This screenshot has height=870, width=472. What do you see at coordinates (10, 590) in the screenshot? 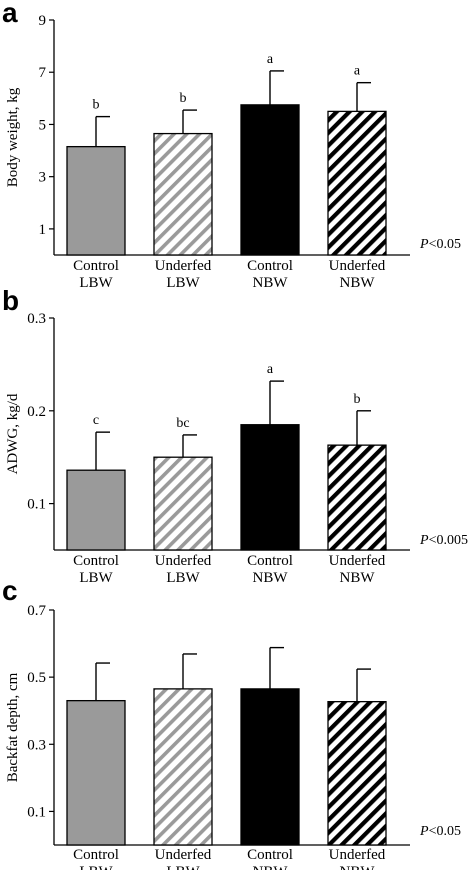
I see `panel-letter: c` at bounding box center [10, 590].